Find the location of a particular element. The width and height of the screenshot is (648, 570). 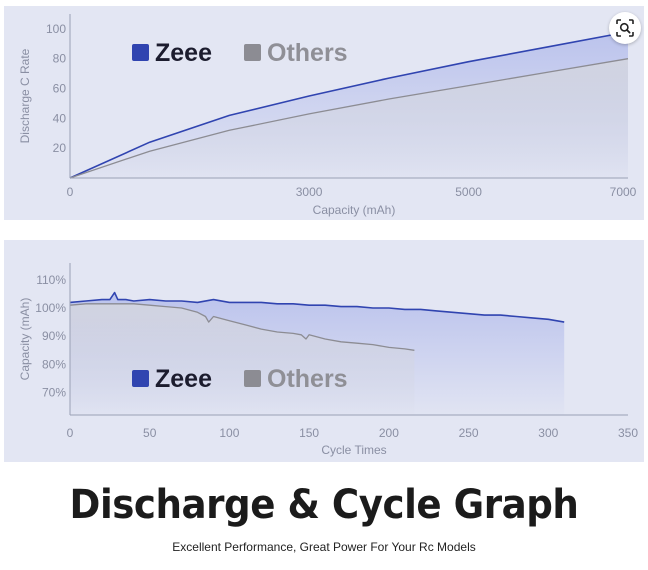

visual-search-button is located at coordinates (625, 28).